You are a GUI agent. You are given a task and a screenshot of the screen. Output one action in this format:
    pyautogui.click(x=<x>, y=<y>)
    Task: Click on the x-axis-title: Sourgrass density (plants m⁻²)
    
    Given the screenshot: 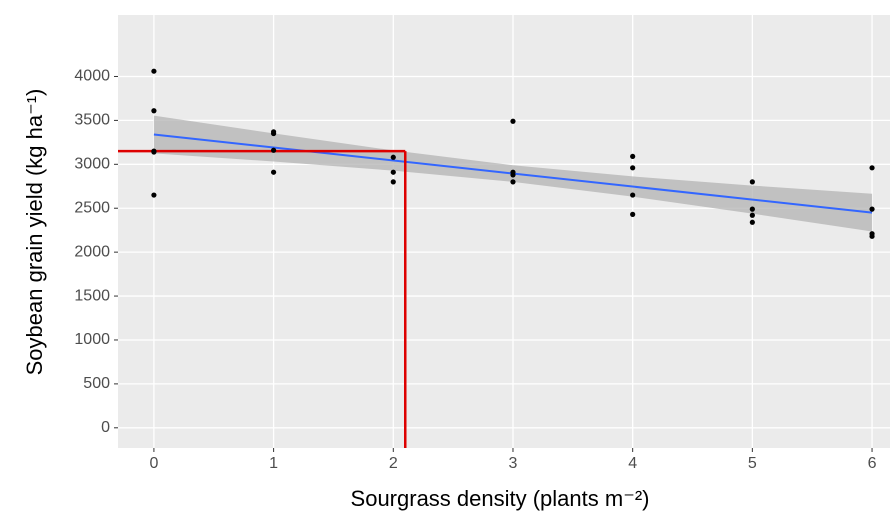 What is the action you would take?
    pyautogui.click(x=500, y=498)
    